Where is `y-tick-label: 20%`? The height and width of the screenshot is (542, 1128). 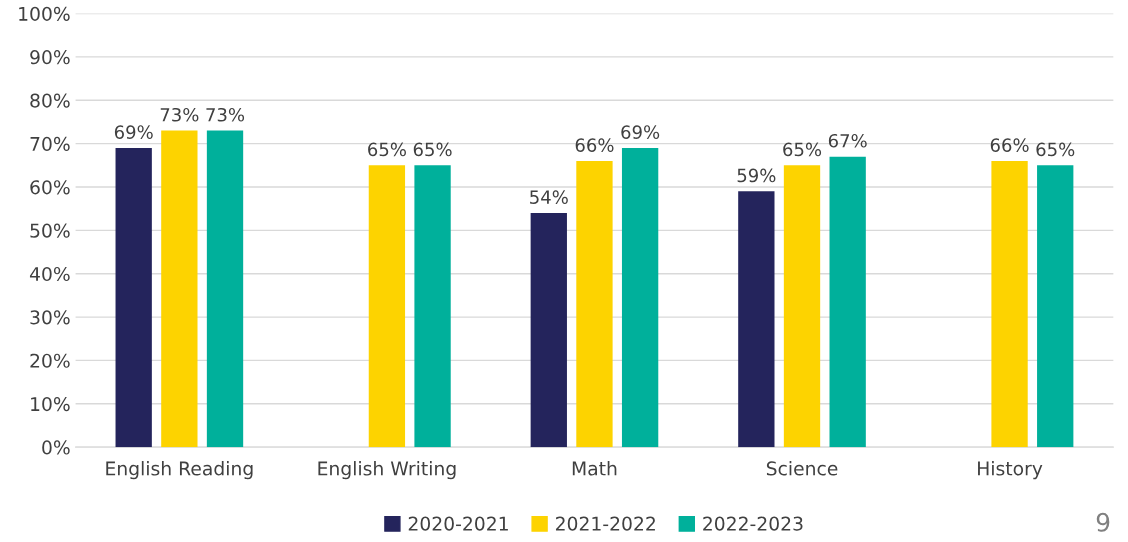 y-tick-label: 20% is located at coordinates (50, 360).